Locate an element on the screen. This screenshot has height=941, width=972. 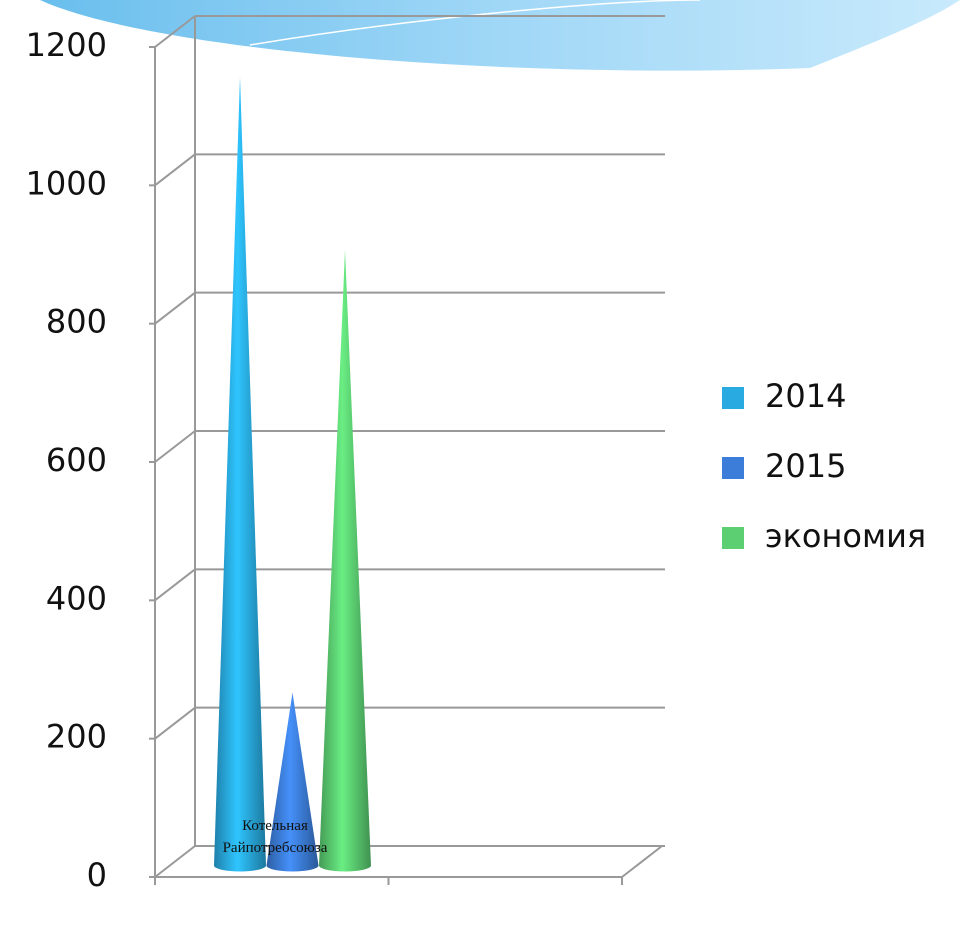
y-tick-label: 800 is located at coordinates (76, 322).